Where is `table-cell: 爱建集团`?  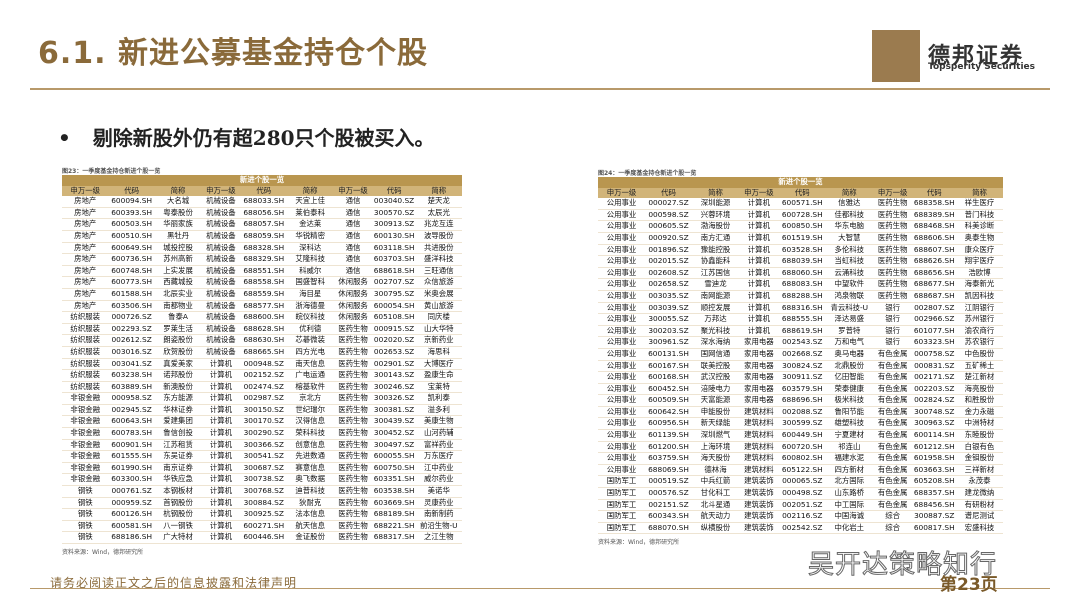
table-cell: 爱建集团 is located at coordinates (178, 421).